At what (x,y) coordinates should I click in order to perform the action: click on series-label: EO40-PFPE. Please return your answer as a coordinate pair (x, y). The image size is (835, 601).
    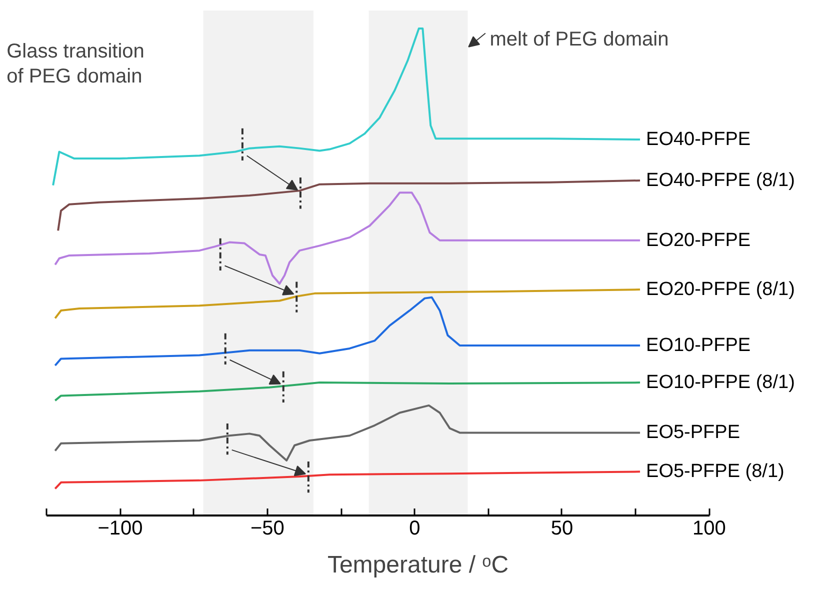
    Looking at the image, I should click on (698, 139).